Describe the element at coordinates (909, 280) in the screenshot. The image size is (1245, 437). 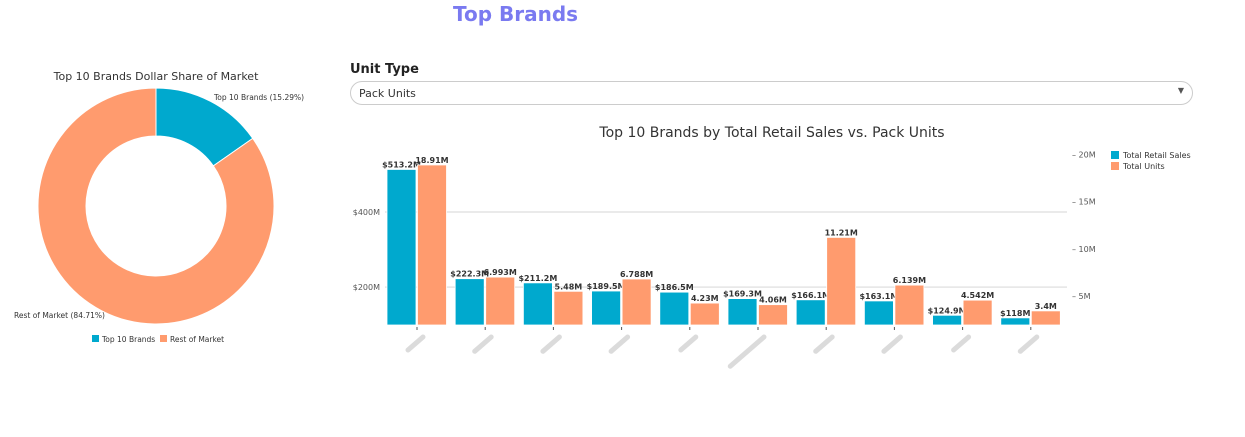
I see `bar-data-label: 6.139M` at that location.